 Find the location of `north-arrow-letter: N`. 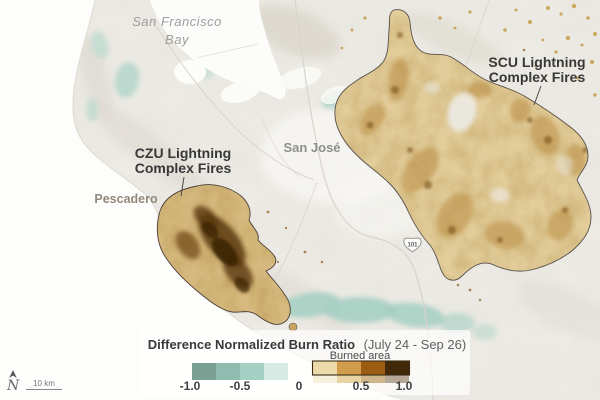

north-arrow-letter: N is located at coordinates (13, 386).